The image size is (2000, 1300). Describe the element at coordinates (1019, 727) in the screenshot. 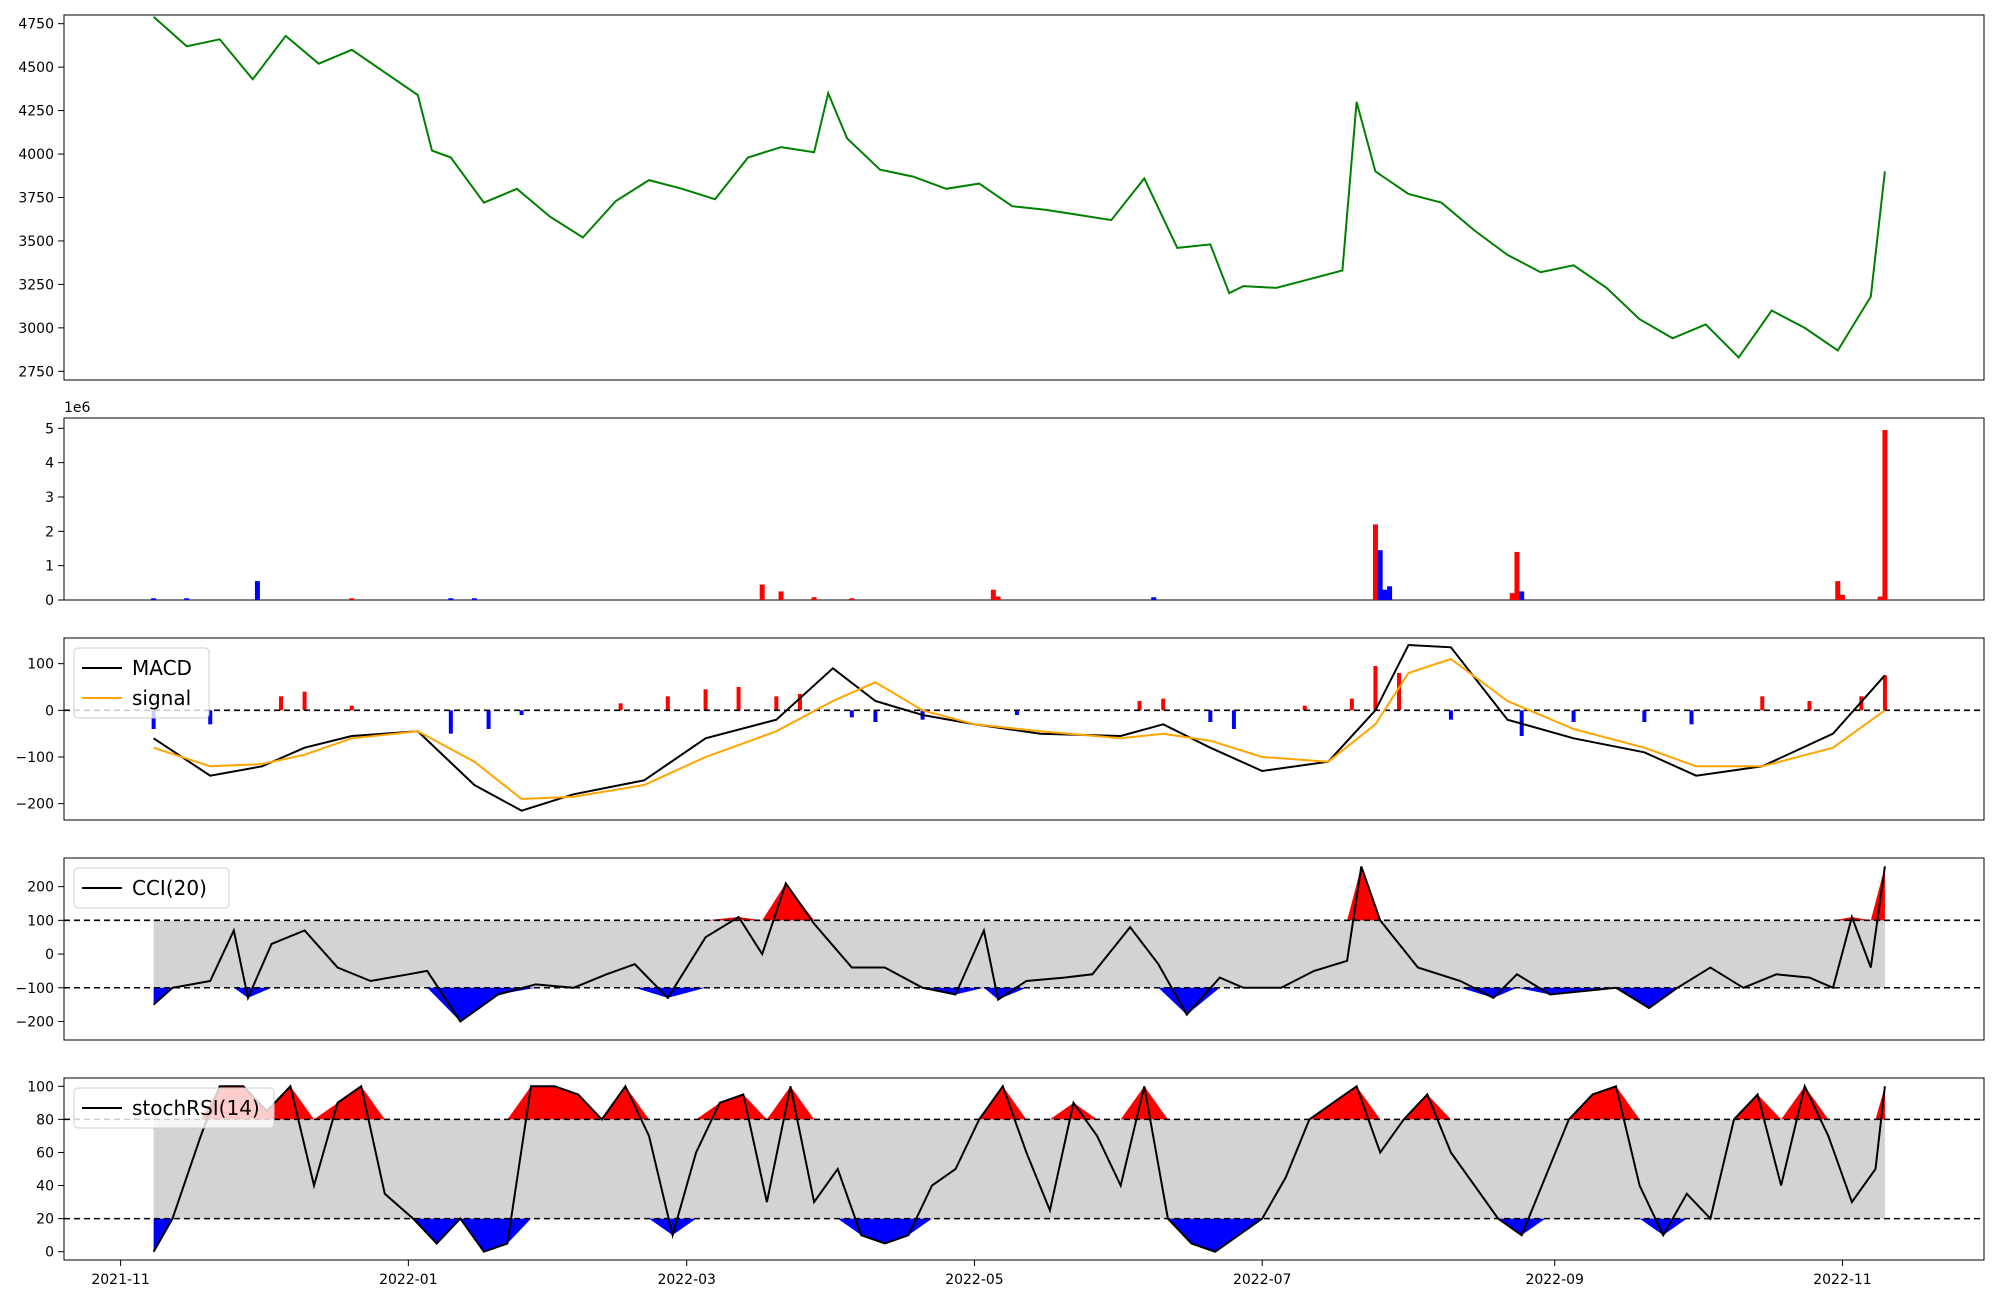

I see `macd-line` at that location.